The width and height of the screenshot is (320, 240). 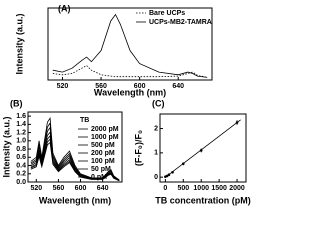 I want to click on legend-label: 0 pM, so click(x=99, y=177).